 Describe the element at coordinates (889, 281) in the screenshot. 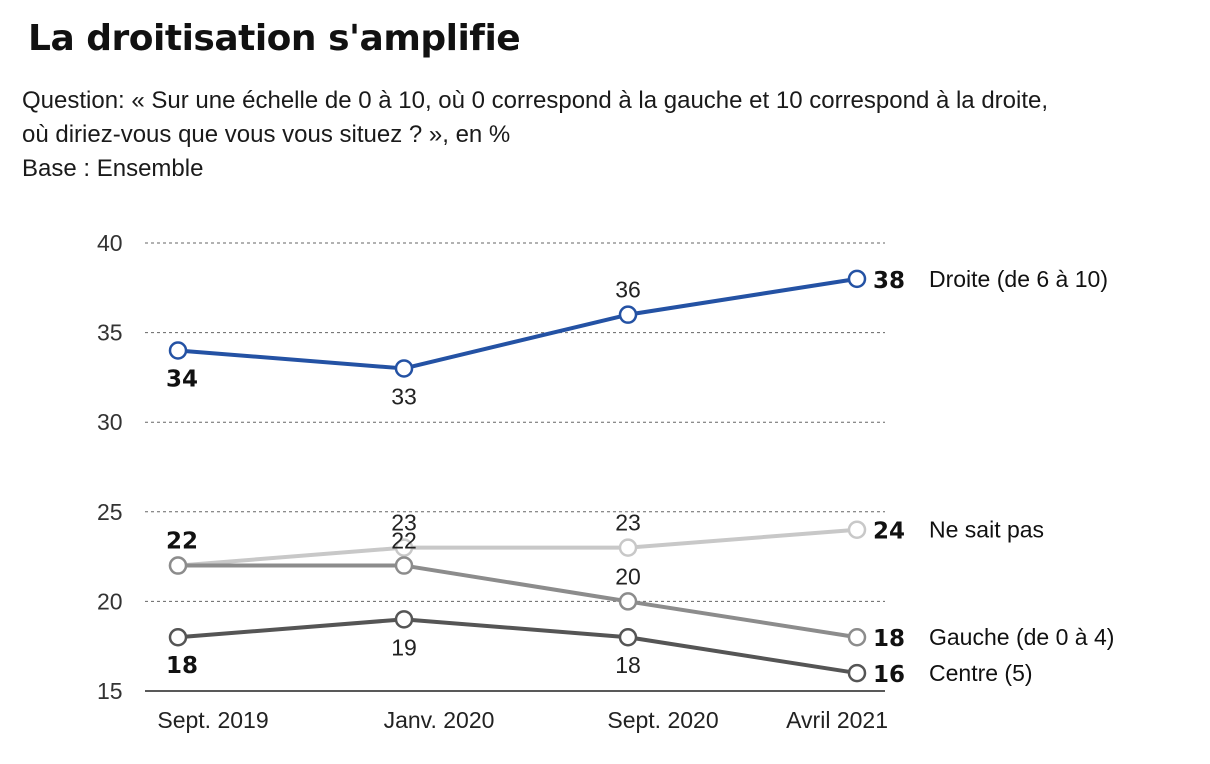

I see `series-0-label-3: 38` at that location.